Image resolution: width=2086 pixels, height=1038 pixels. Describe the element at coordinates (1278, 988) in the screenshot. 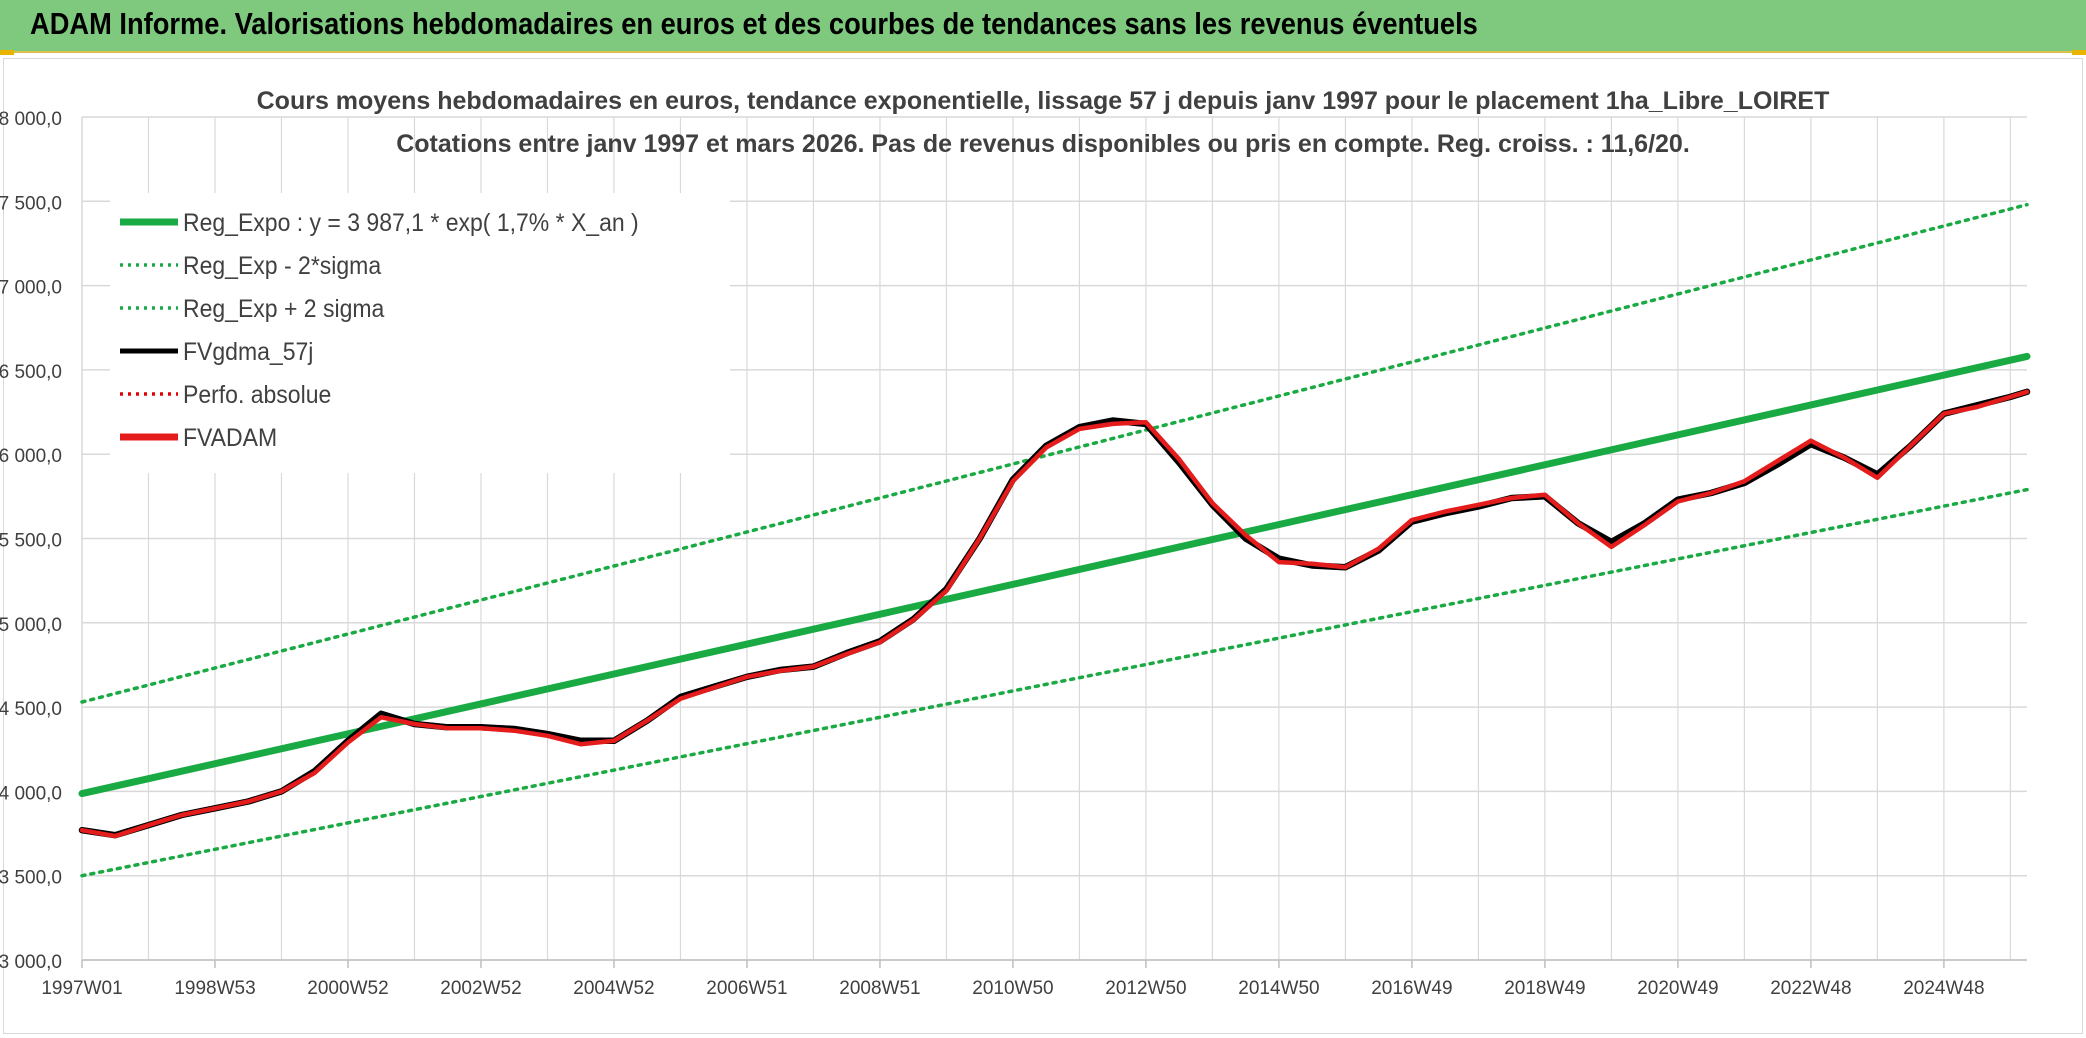

I see `x-tick-label: 2014W50` at that location.